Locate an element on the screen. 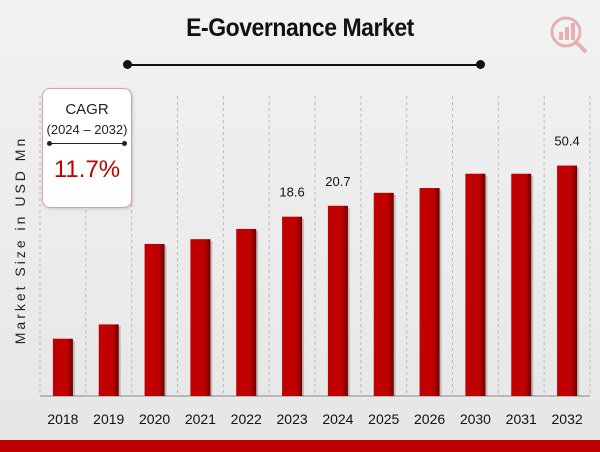 The image size is (600, 452). data-label-2024: 20.7 is located at coordinates (337, 181).